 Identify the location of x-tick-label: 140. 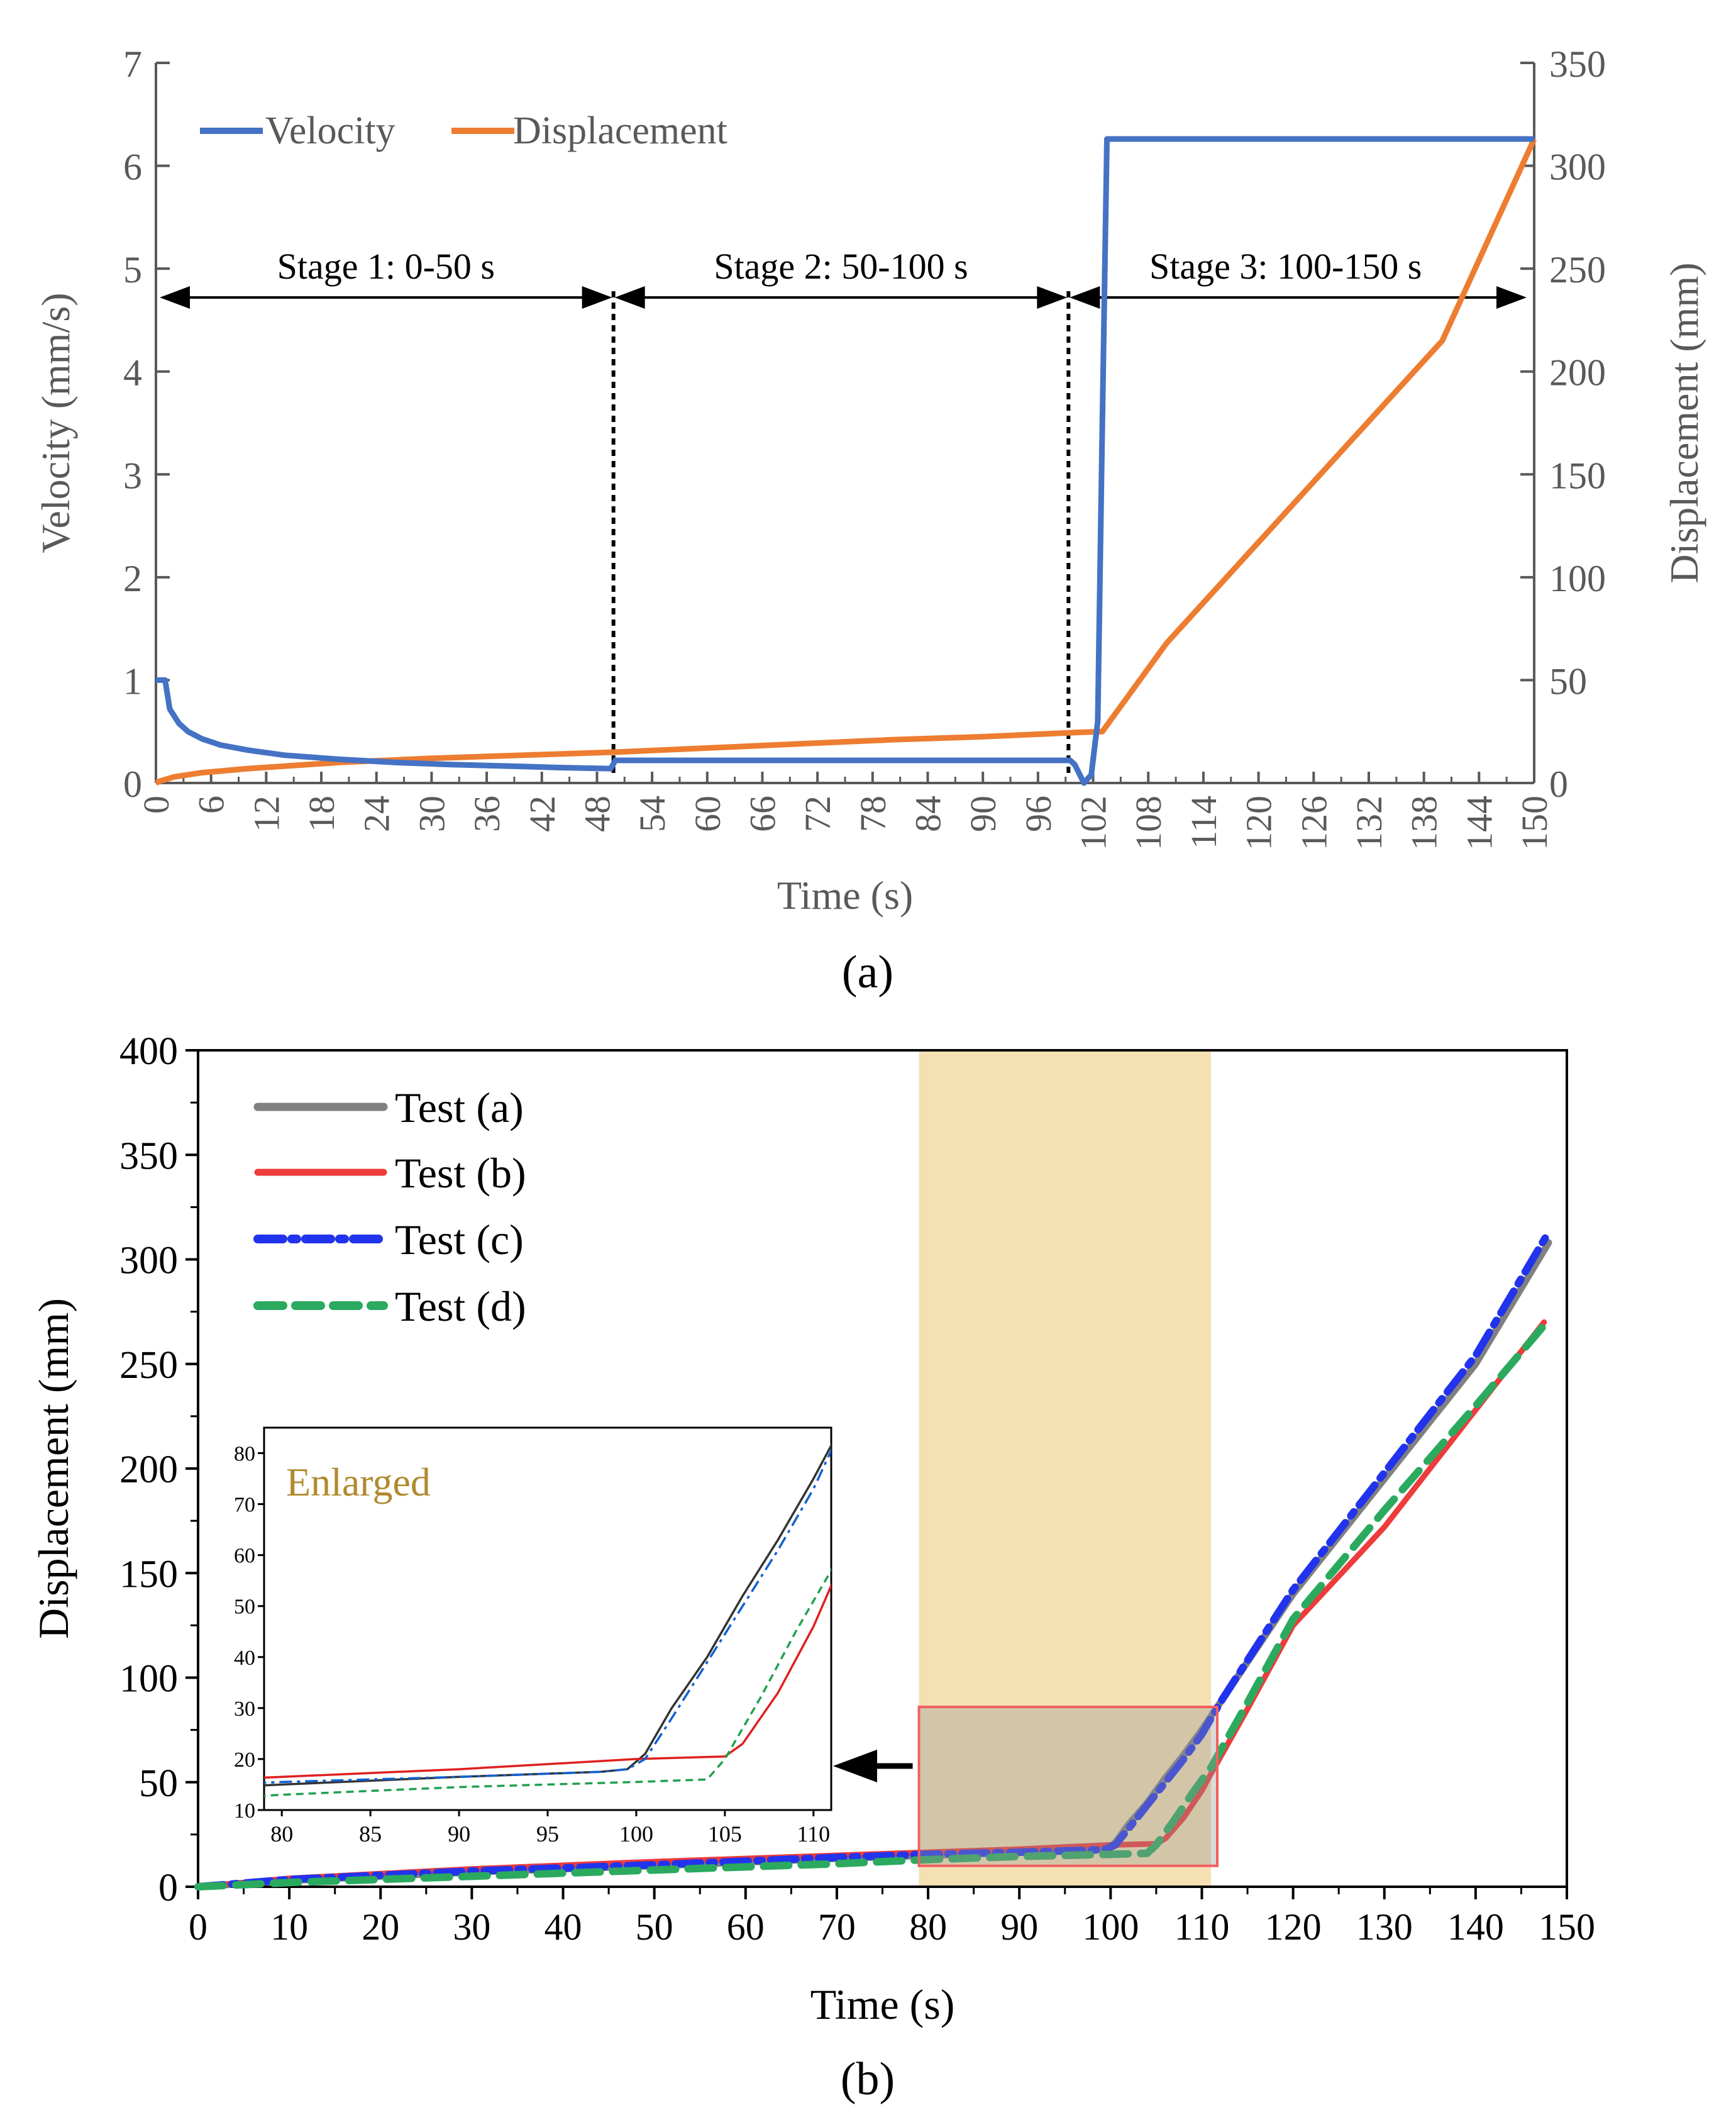
(1475, 1927).